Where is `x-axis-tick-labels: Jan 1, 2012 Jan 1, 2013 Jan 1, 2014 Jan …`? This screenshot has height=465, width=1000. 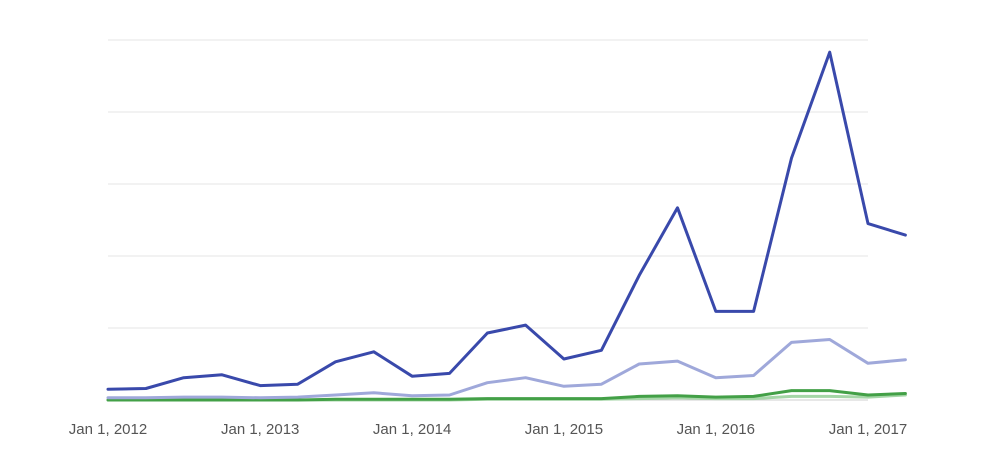 x-axis-tick-labels: Jan 1, 2012 Jan 1, 2013 Jan 1, 2014 Jan … is located at coordinates (488, 429).